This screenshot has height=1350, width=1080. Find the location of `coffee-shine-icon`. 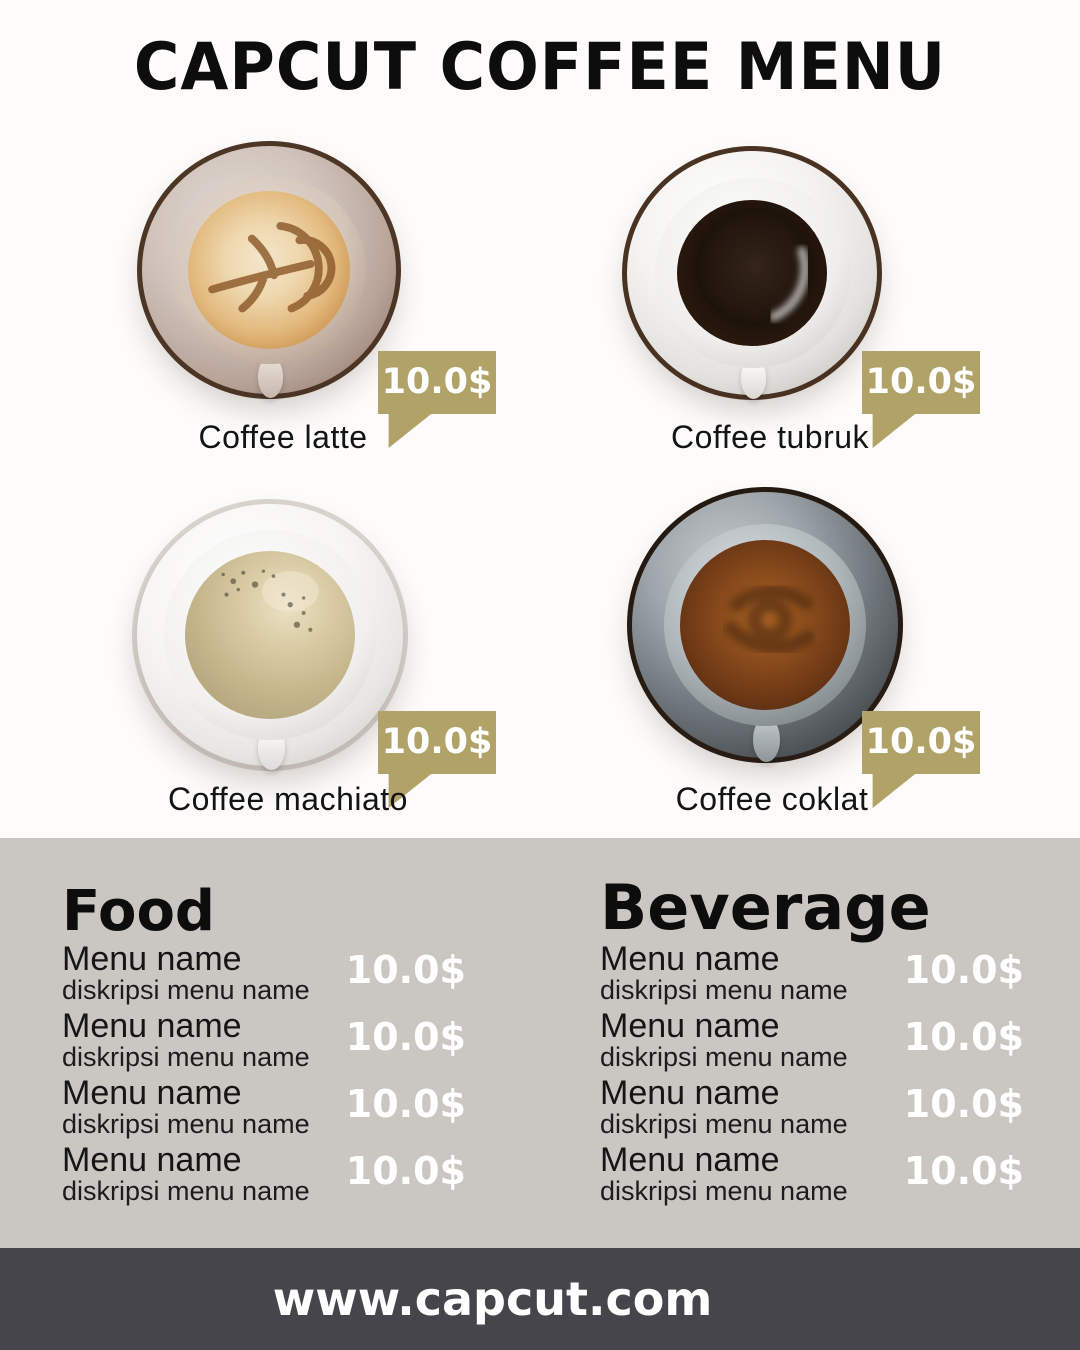

coffee-shine-icon is located at coordinates (789, 284).